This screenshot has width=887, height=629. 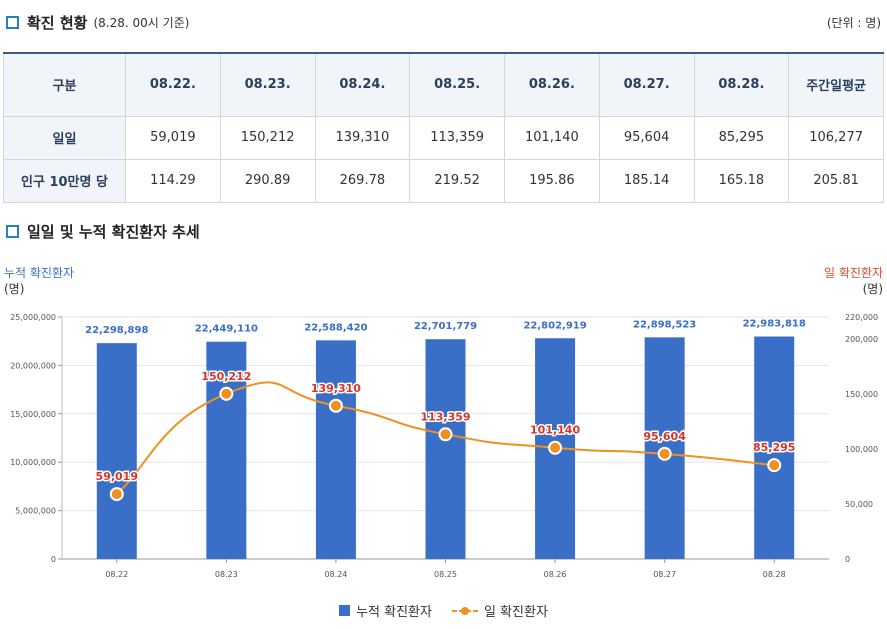 I want to click on table-row-label: 일일, so click(x=64, y=137).